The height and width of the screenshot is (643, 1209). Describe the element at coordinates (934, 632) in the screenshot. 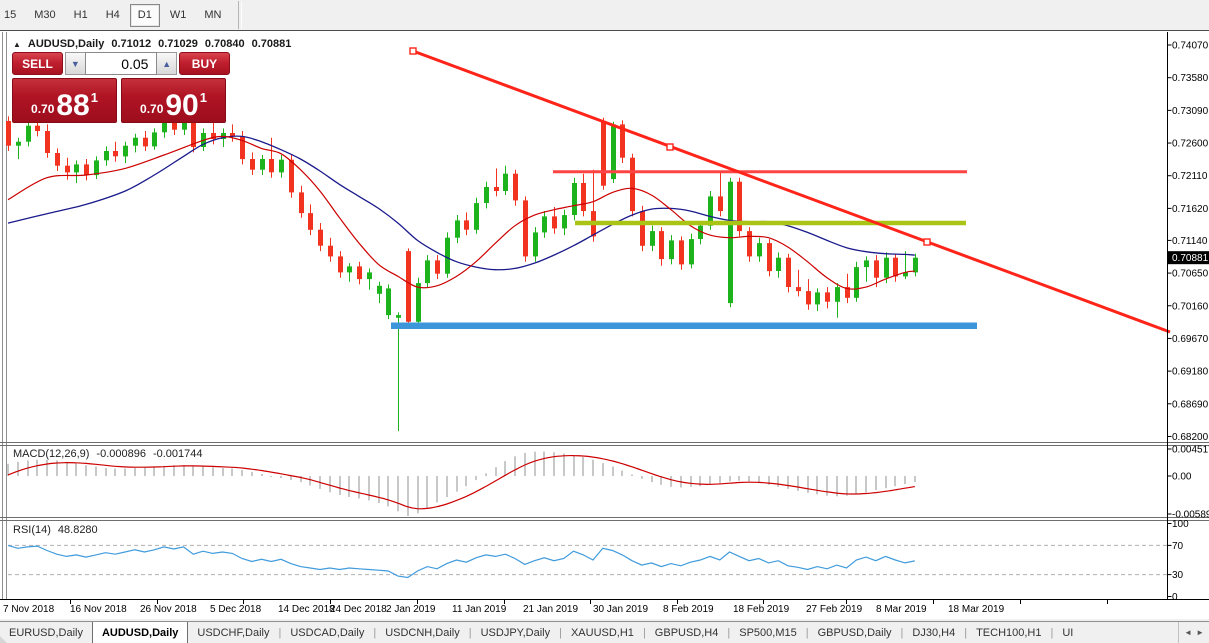

I see `tab-dj30-h4: DJ30,H4` at that location.